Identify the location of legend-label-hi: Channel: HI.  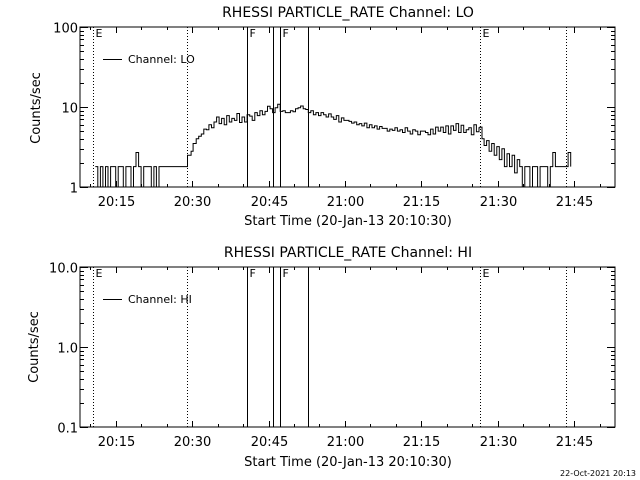
(160, 299).